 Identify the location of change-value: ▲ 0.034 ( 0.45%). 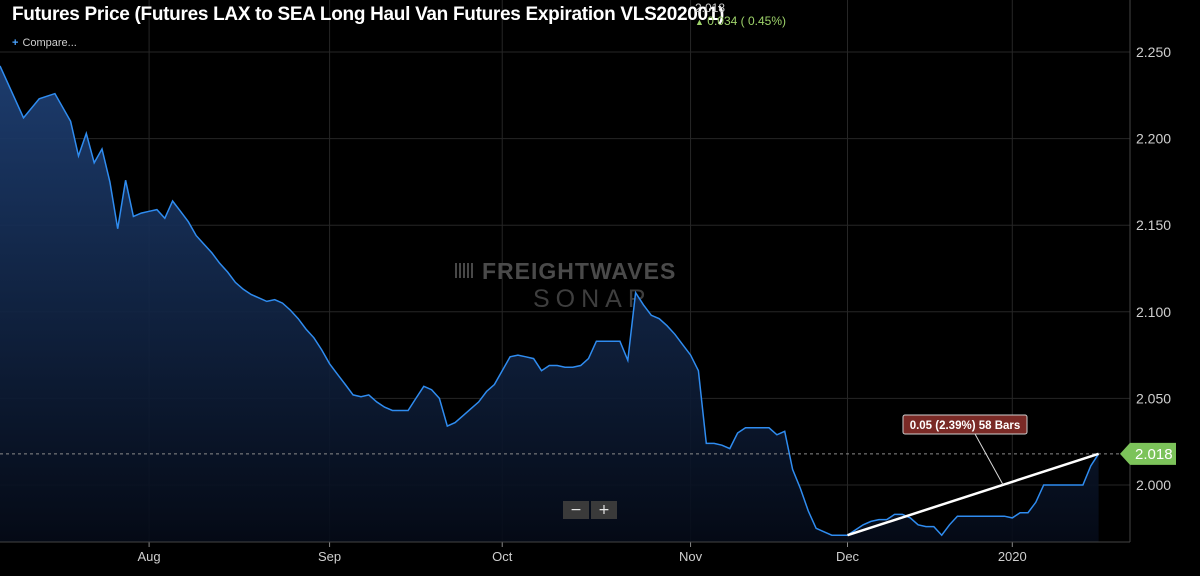
(740, 22).